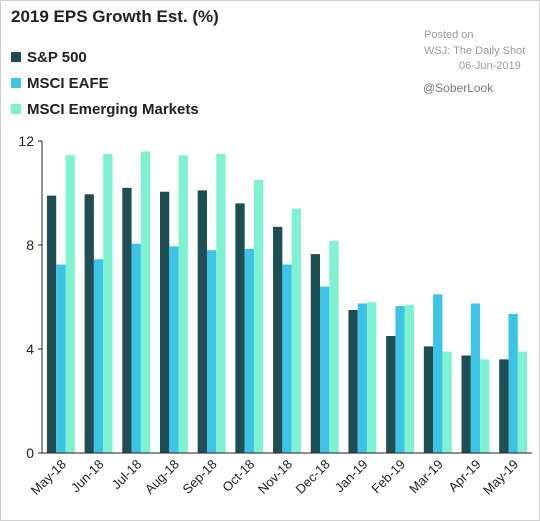  I want to click on legend-label-eafe: MSCI EAFE, so click(68, 83).